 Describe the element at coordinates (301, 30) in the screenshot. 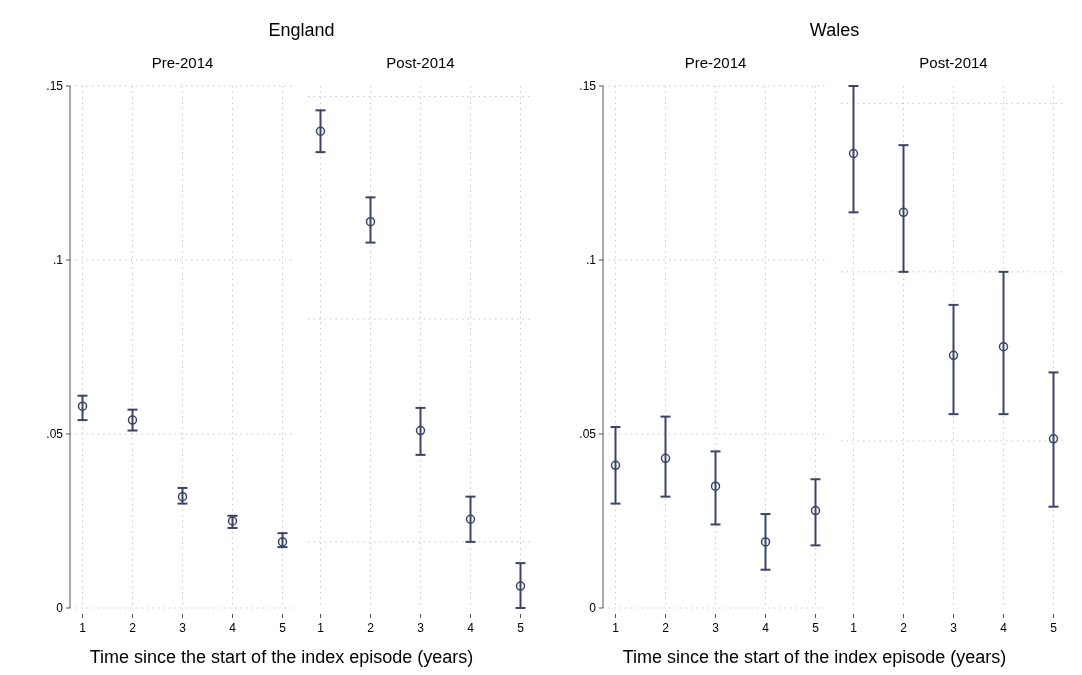

I see `chart-title: England` at that location.